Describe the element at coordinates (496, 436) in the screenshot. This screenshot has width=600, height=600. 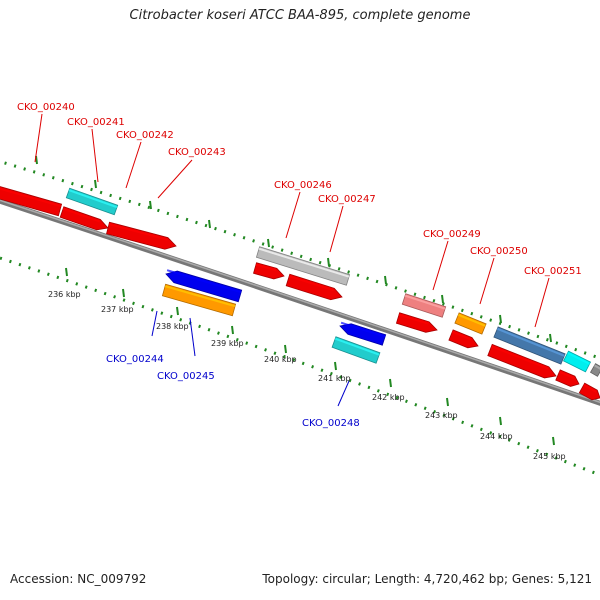
I see `scale-tick-label: 244 kbp` at that location.